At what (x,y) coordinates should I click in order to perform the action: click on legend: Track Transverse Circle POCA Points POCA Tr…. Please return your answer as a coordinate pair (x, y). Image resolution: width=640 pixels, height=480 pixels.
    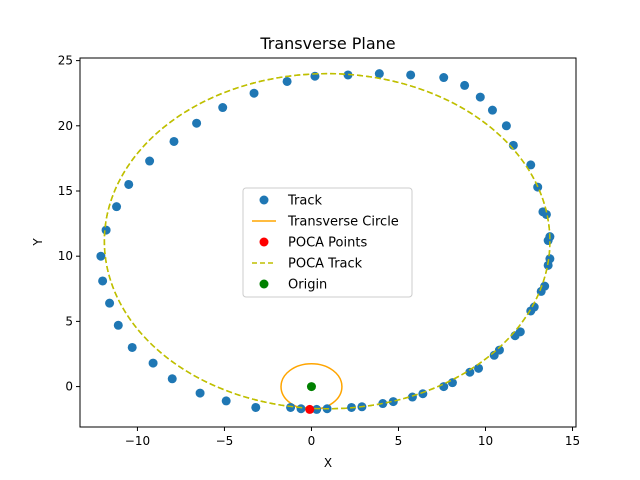
    Looking at the image, I should click on (327, 242).